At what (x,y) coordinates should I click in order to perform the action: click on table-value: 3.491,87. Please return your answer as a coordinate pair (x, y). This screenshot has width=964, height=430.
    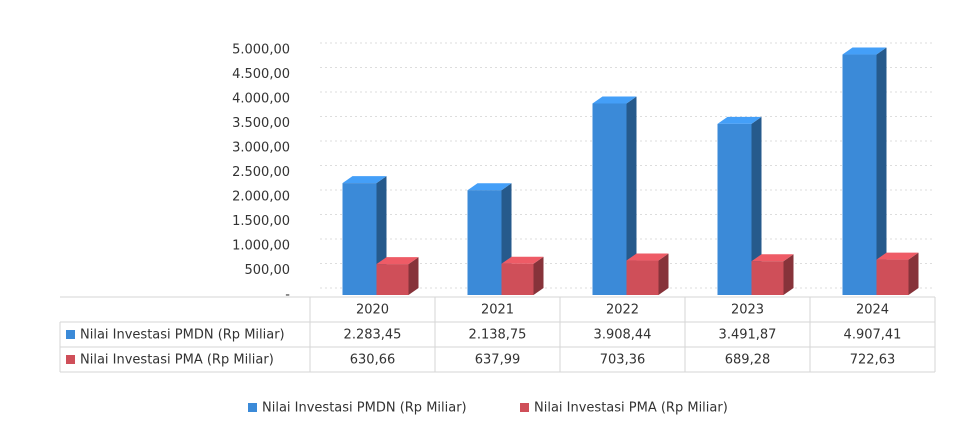
    Looking at the image, I should click on (748, 335).